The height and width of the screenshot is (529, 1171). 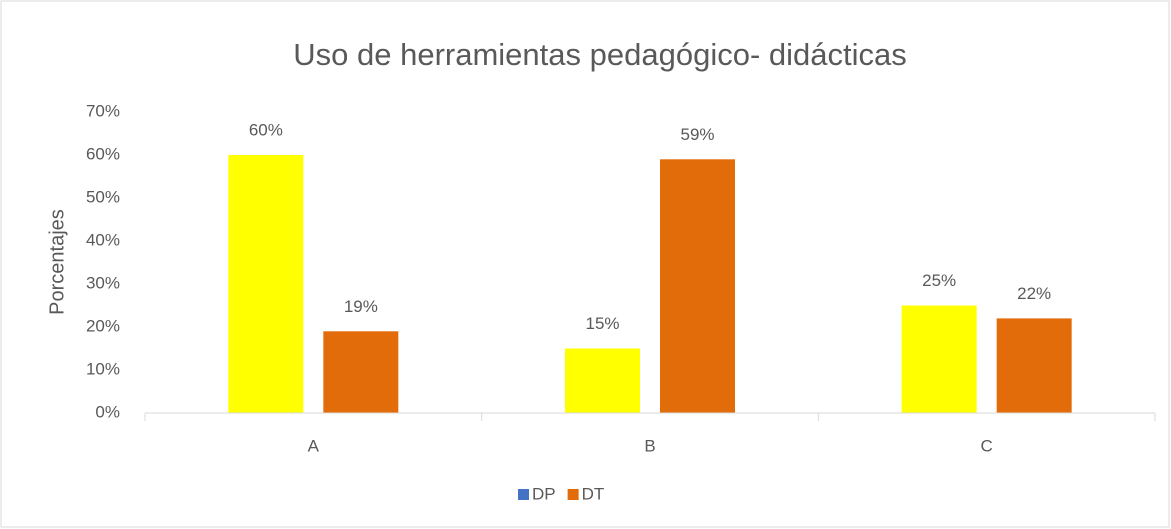 I want to click on x-tick-label: A, so click(x=314, y=445).